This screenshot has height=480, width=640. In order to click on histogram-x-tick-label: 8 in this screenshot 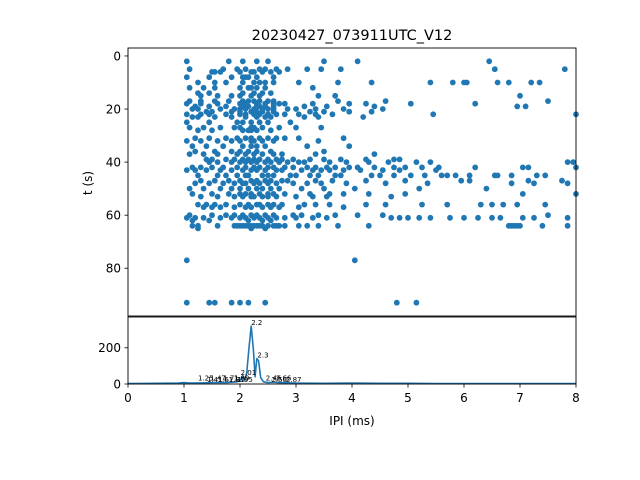, I will do `click(576, 398)`.